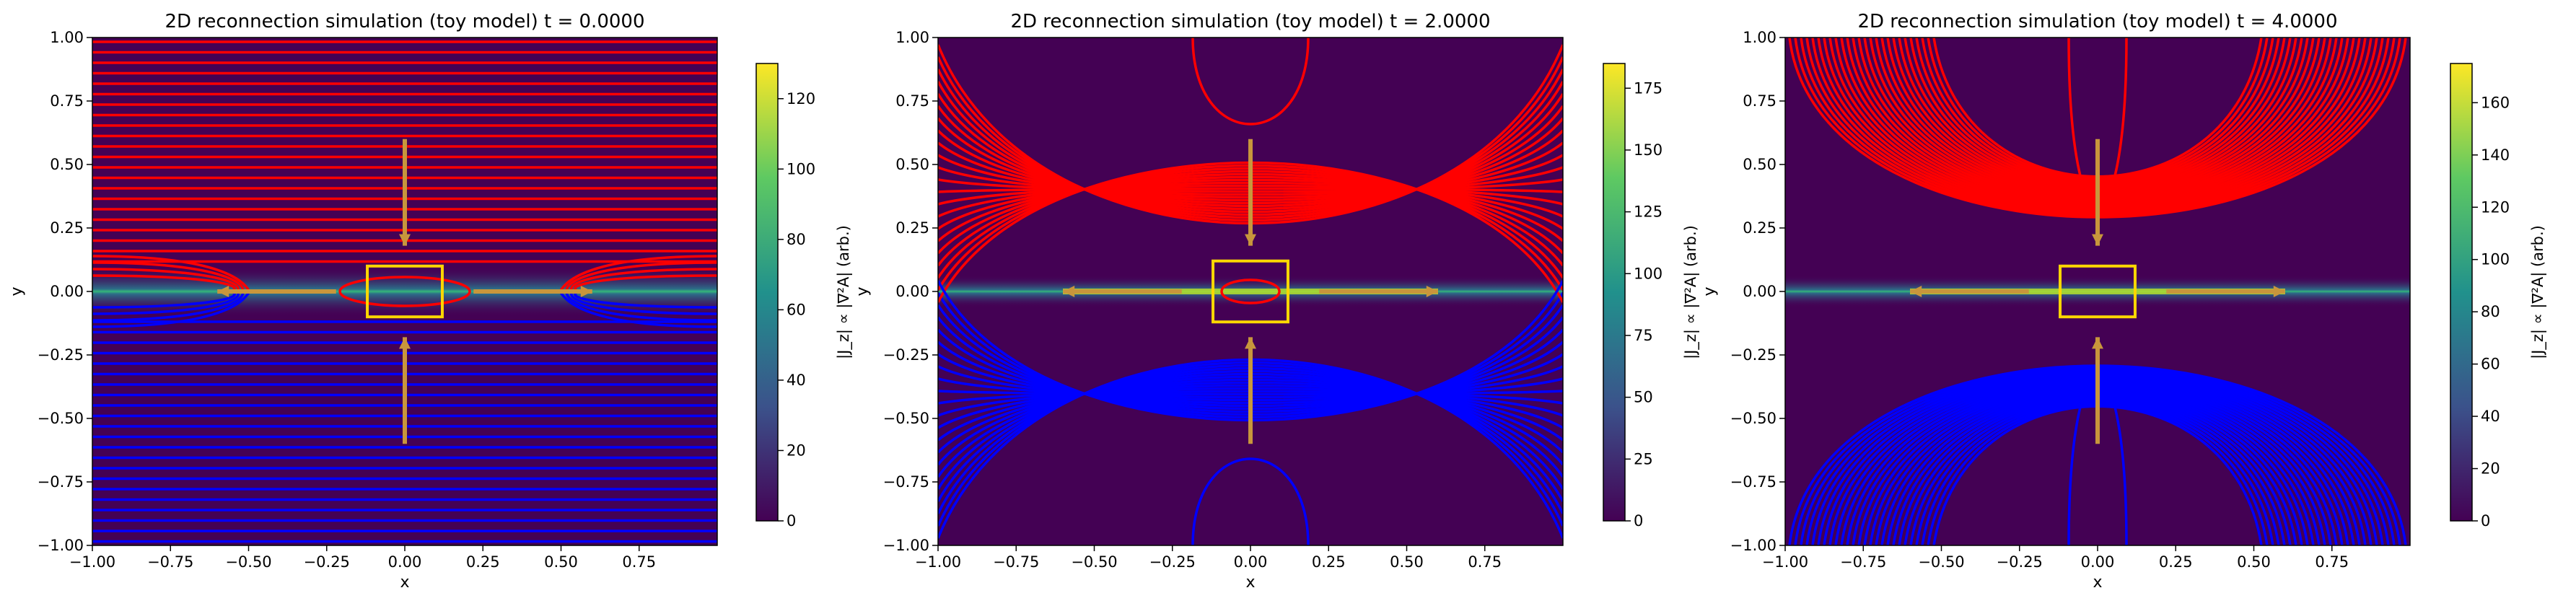  What do you see at coordinates (1648, 212) in the screenshot?
I see `colorbar-tick-label: 125` at bounding box center [1648, 212].